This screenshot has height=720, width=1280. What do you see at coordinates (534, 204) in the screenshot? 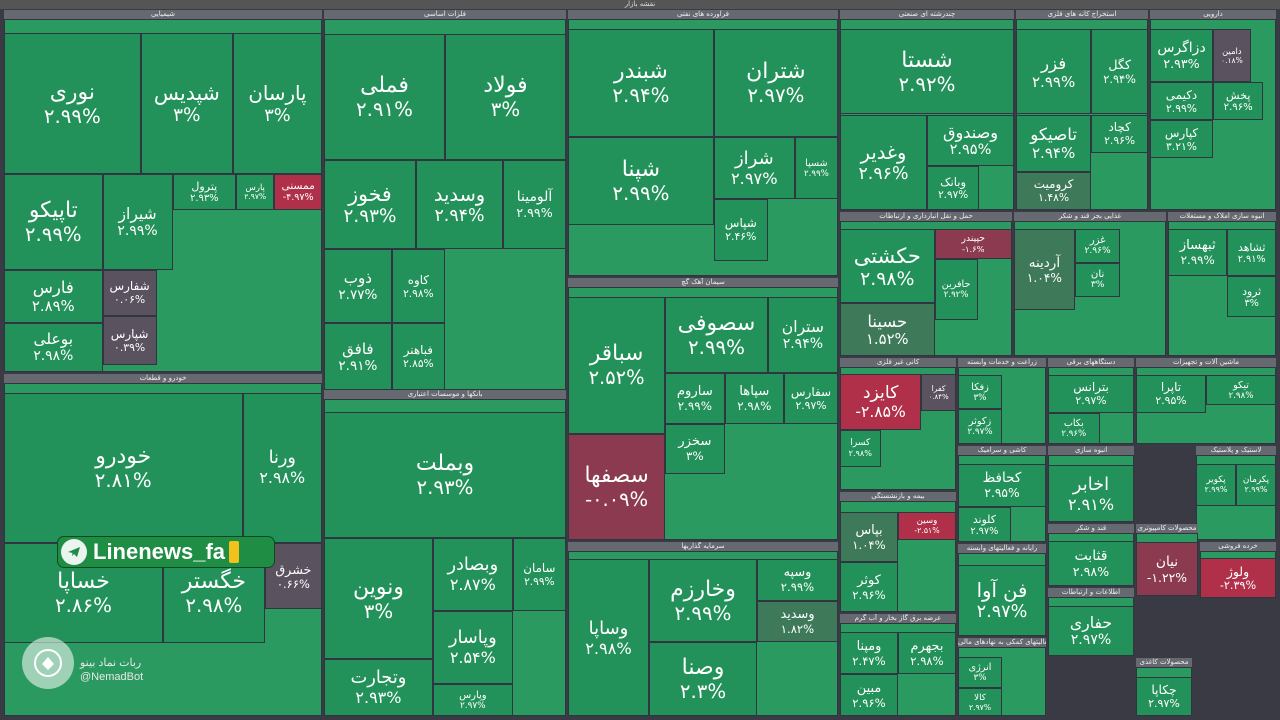
I see `treemap-tile: آلومینا ۲.۹۹%` at bounding box center [534, 204].